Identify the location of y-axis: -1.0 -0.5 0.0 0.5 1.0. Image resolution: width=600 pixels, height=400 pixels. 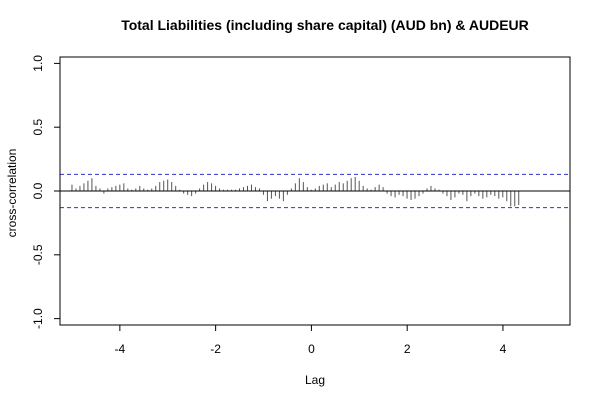
(46, 192).